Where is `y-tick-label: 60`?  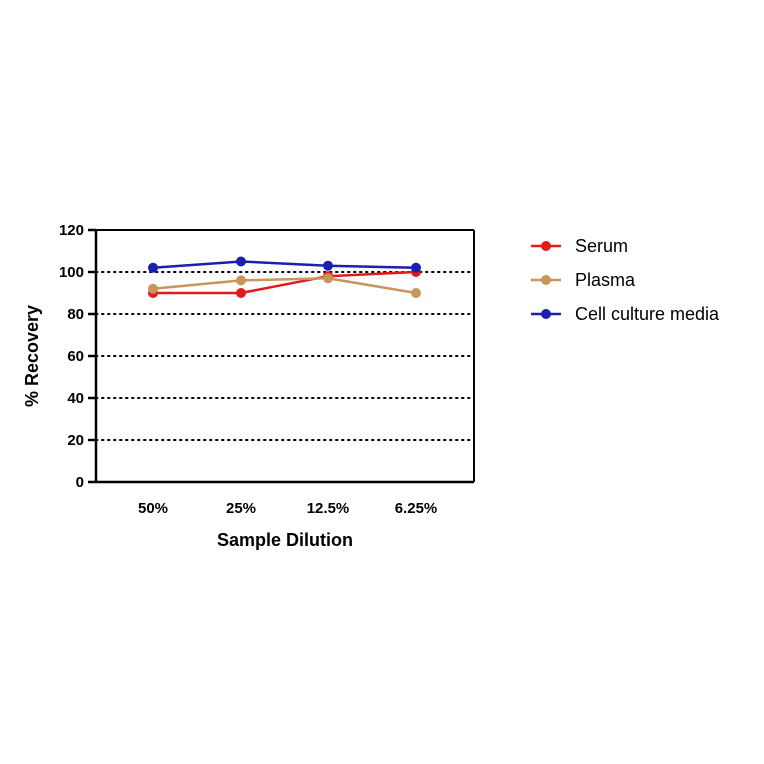 y-tick-label: 60 is located at coordinates (75, 356).